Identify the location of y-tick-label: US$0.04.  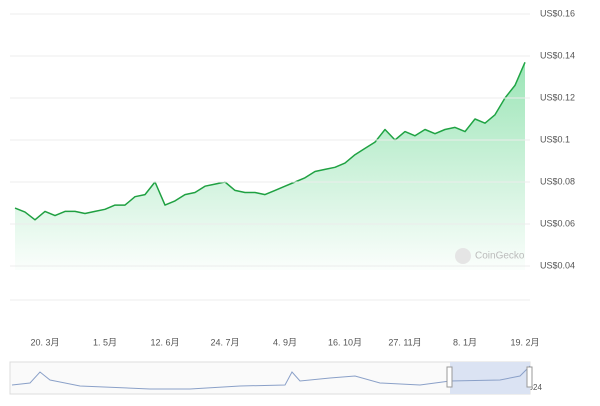
(557, 265).